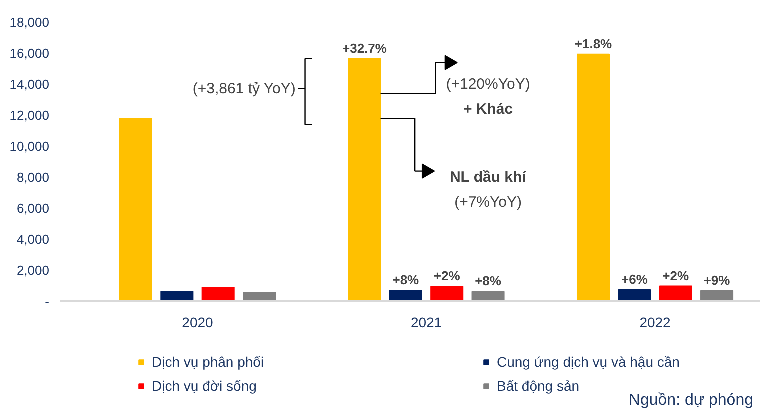 This screenshot has width=770, height=412. What do you see at coordinates (426, 322) in the screenshot?
I see `x-tick-label: 2021` at bounding box center [426, 322].